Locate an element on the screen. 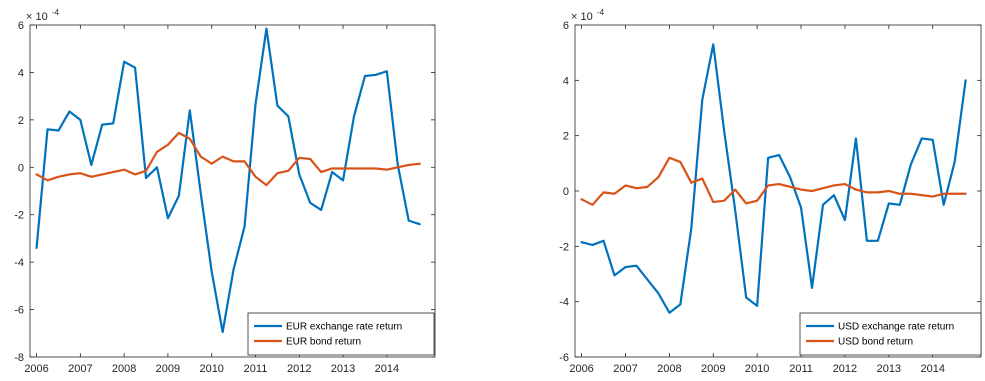 This screenshot has height=381, width=985. series-usd-bond-return is located at coordinates (773, 181).